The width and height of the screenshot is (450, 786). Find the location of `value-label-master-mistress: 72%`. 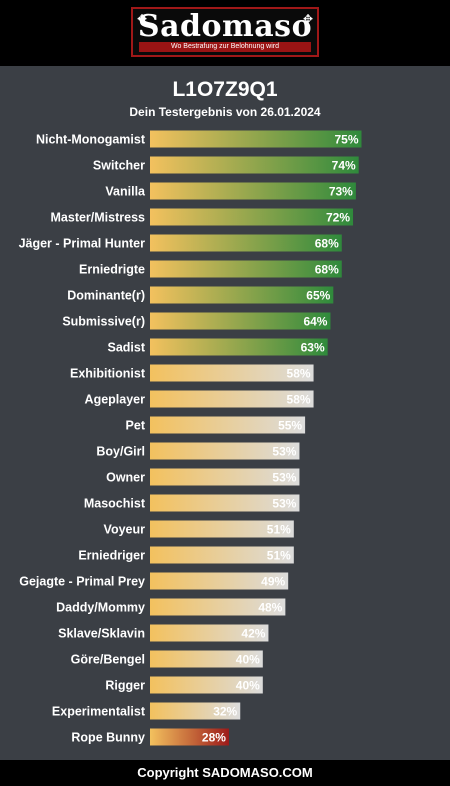

value-label-master-mistress: 72% is located at coordinates (338, 218).